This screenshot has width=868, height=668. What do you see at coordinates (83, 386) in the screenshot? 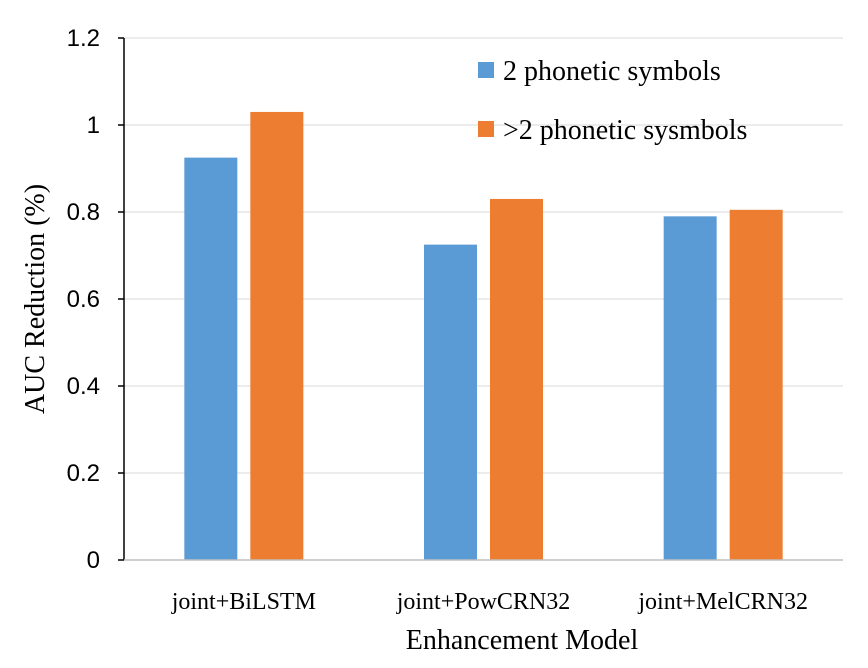
I see `y-tick-label: 0.4` at bounding box center [83, 386].